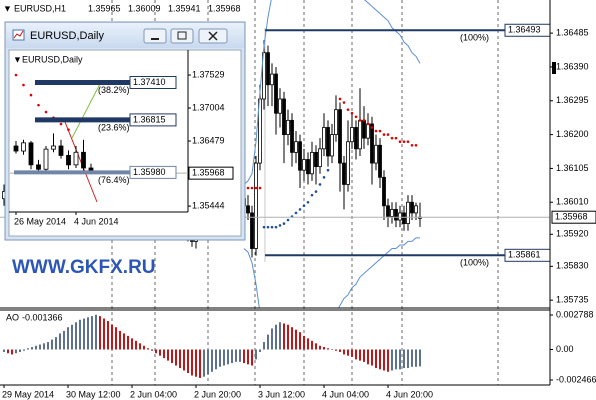 The width and height of the screenshot is (596, 400). I want to click on level-value: 1.36815, so click(149, 119).